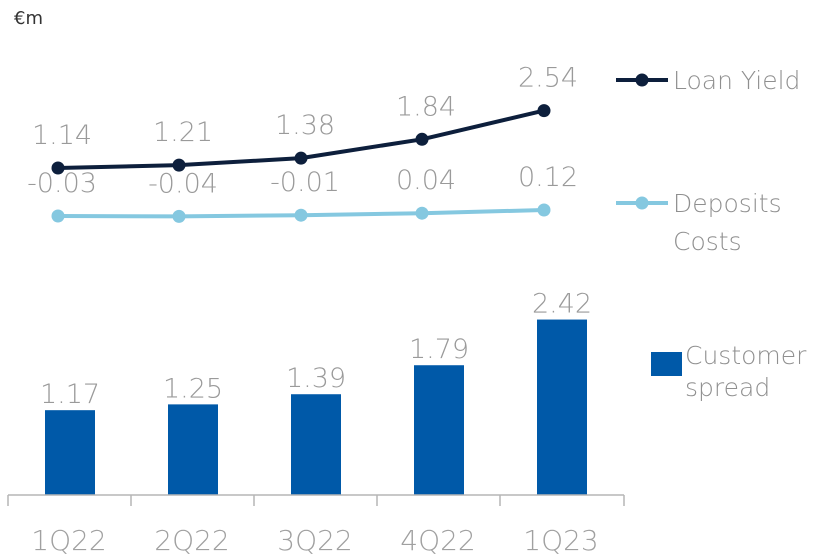 This screenshot has width=815, height=556. I want to click on loan-yield-data-label: 2.54, so click(548, 78).